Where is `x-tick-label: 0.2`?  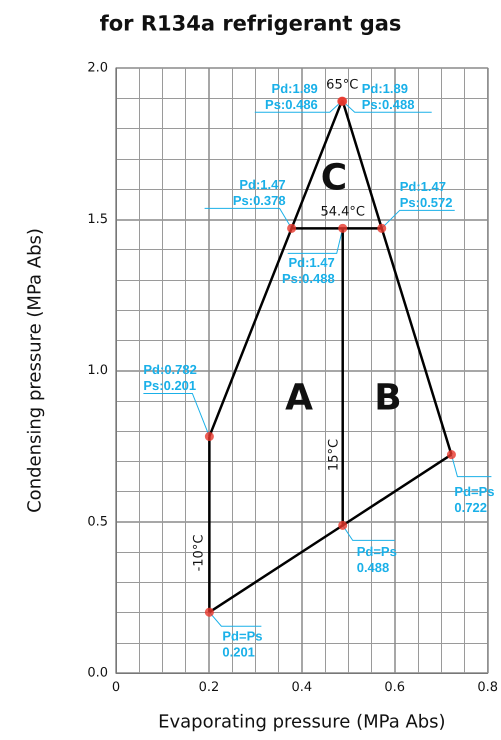
x-tick-label: 0.2 is located at coordinates (209, 687).